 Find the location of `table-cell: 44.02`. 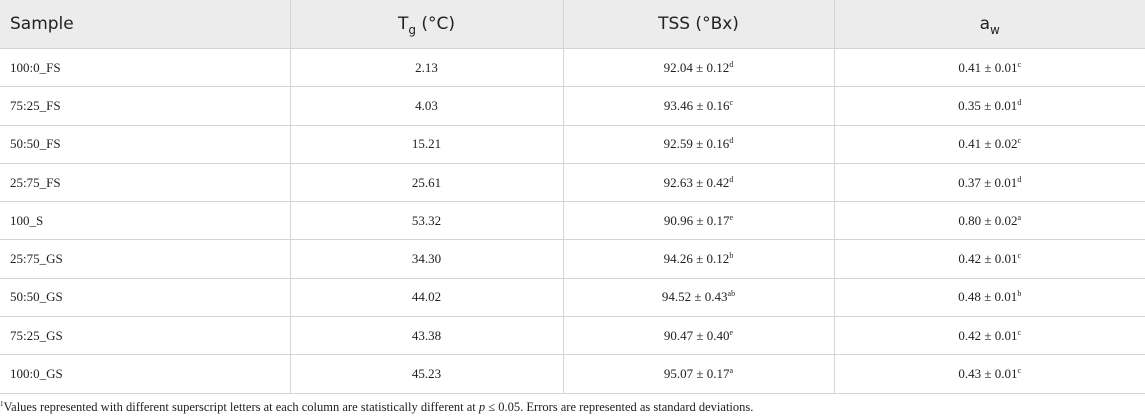

table-cell: 44.02 is located at coordinates (427, 297).